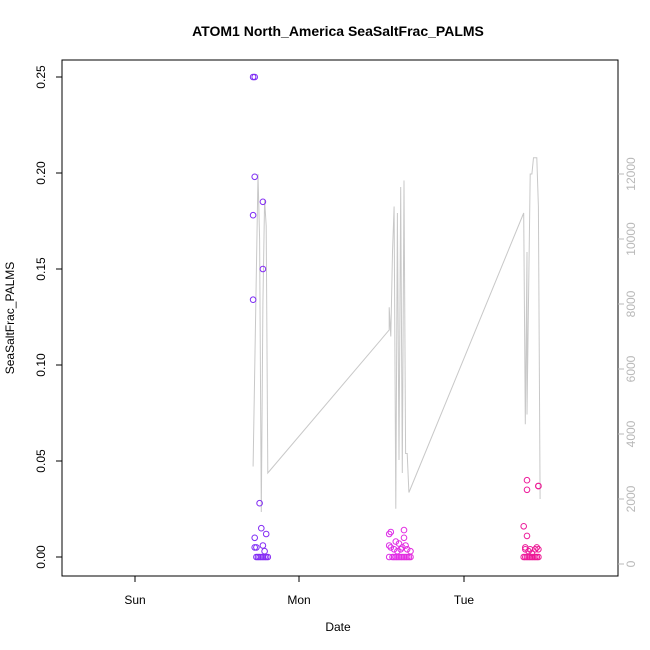 This screenshot has width=650, height=650. I want to click on y-tick-label: 0.05, so click(41, 461).